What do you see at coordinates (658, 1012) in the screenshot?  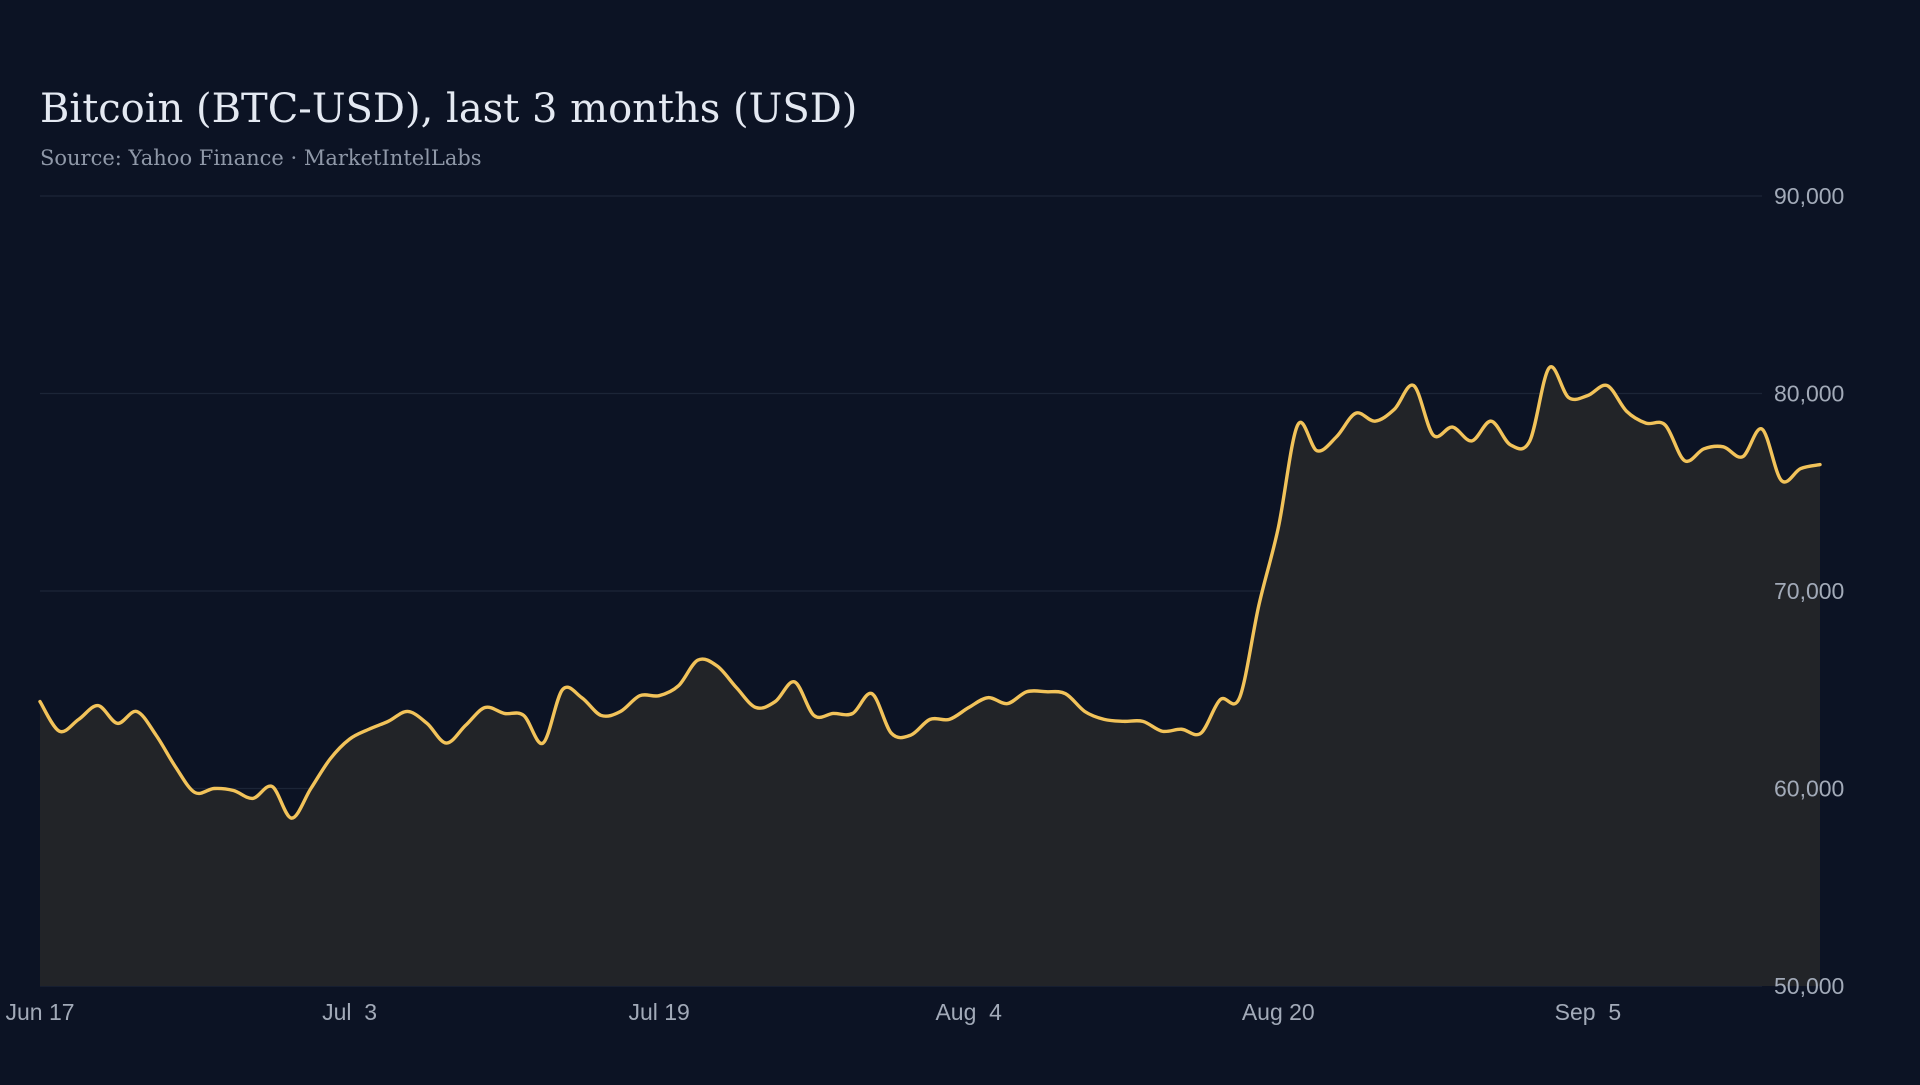 I see `x-tick-label: Jul 19` at bounding box center [658, 1012].